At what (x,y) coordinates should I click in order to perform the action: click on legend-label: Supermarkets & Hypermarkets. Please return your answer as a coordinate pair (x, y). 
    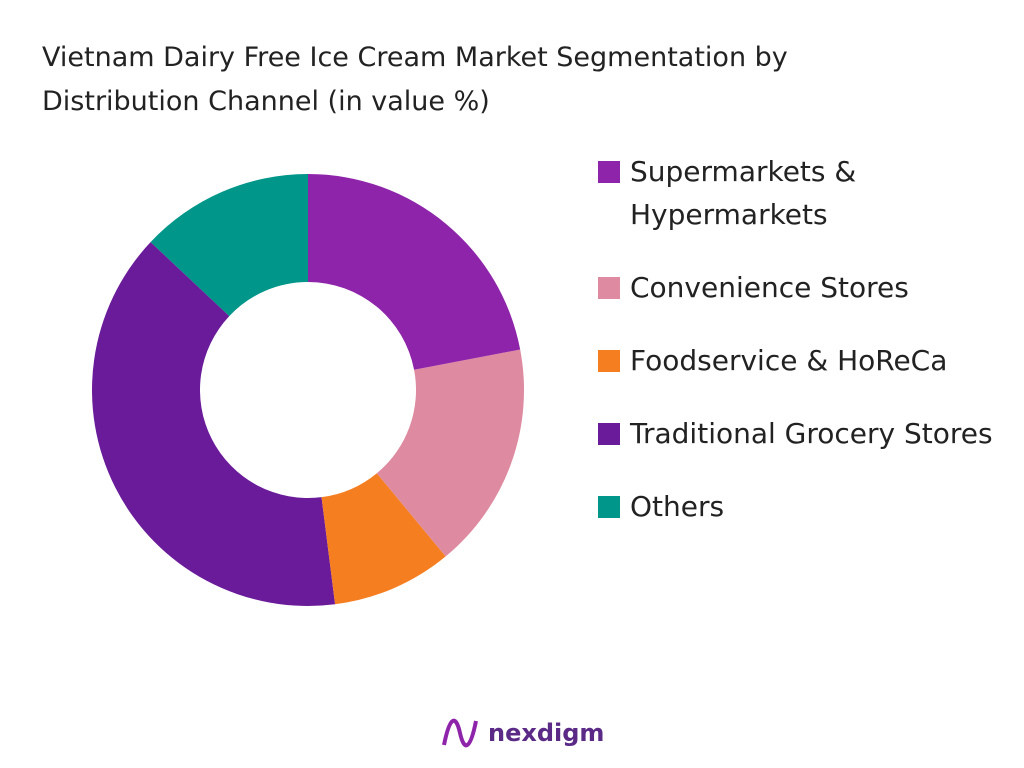
    Looking at the image, I should click on (743, 193).